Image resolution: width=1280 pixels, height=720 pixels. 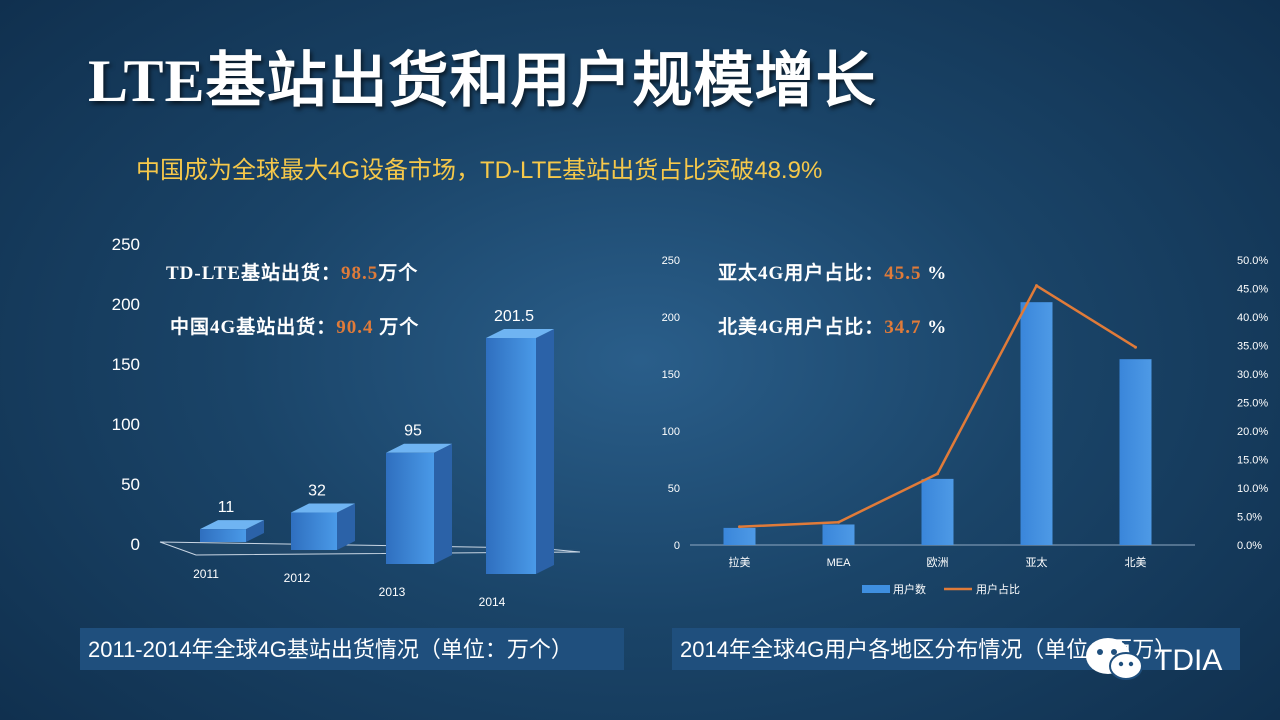 I want to click on legend-label: 用户占比, so click(x=998, y=589).